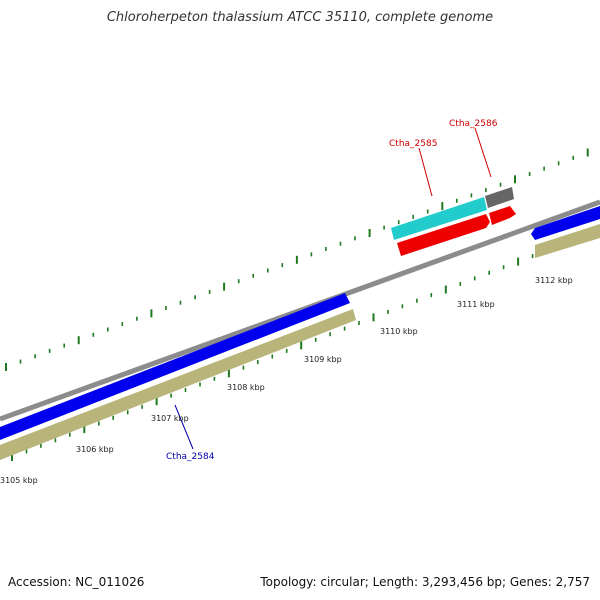 This screenshot has width=600, height=600. I want to click on gene-red-long, so click(443, 235).